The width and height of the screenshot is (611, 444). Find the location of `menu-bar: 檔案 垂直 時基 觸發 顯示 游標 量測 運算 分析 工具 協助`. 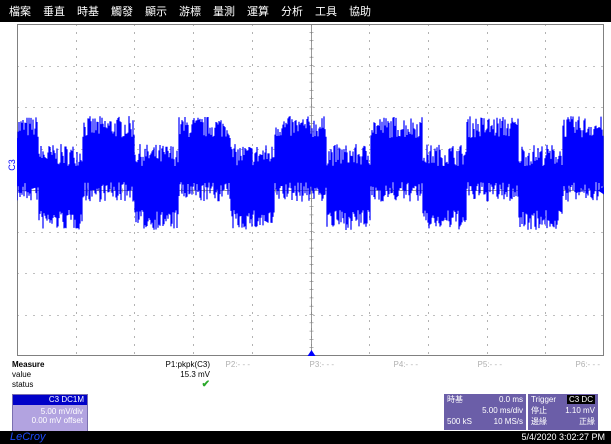

menu-bar: 檔案 垂直 時基 觸發 顯示 游標 量測 運算 分析 工具 協助 is located at coordinates (305, 11).